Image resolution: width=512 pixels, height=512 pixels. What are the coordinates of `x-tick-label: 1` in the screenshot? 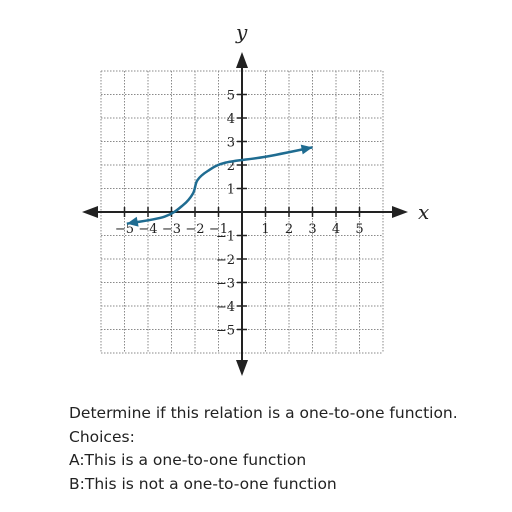 It's located at (265, 229).